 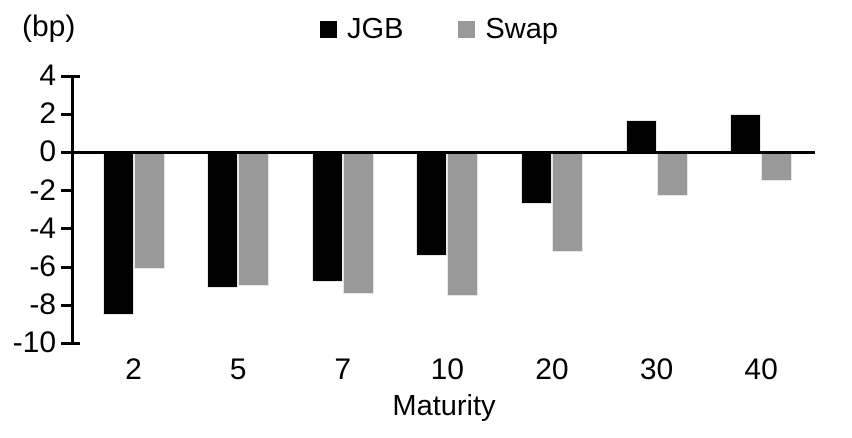 What do you see at coordinates (42, 228) in the screenshot?
I see `y-axis-tick-label: -4` at bounding box center [42, 228].